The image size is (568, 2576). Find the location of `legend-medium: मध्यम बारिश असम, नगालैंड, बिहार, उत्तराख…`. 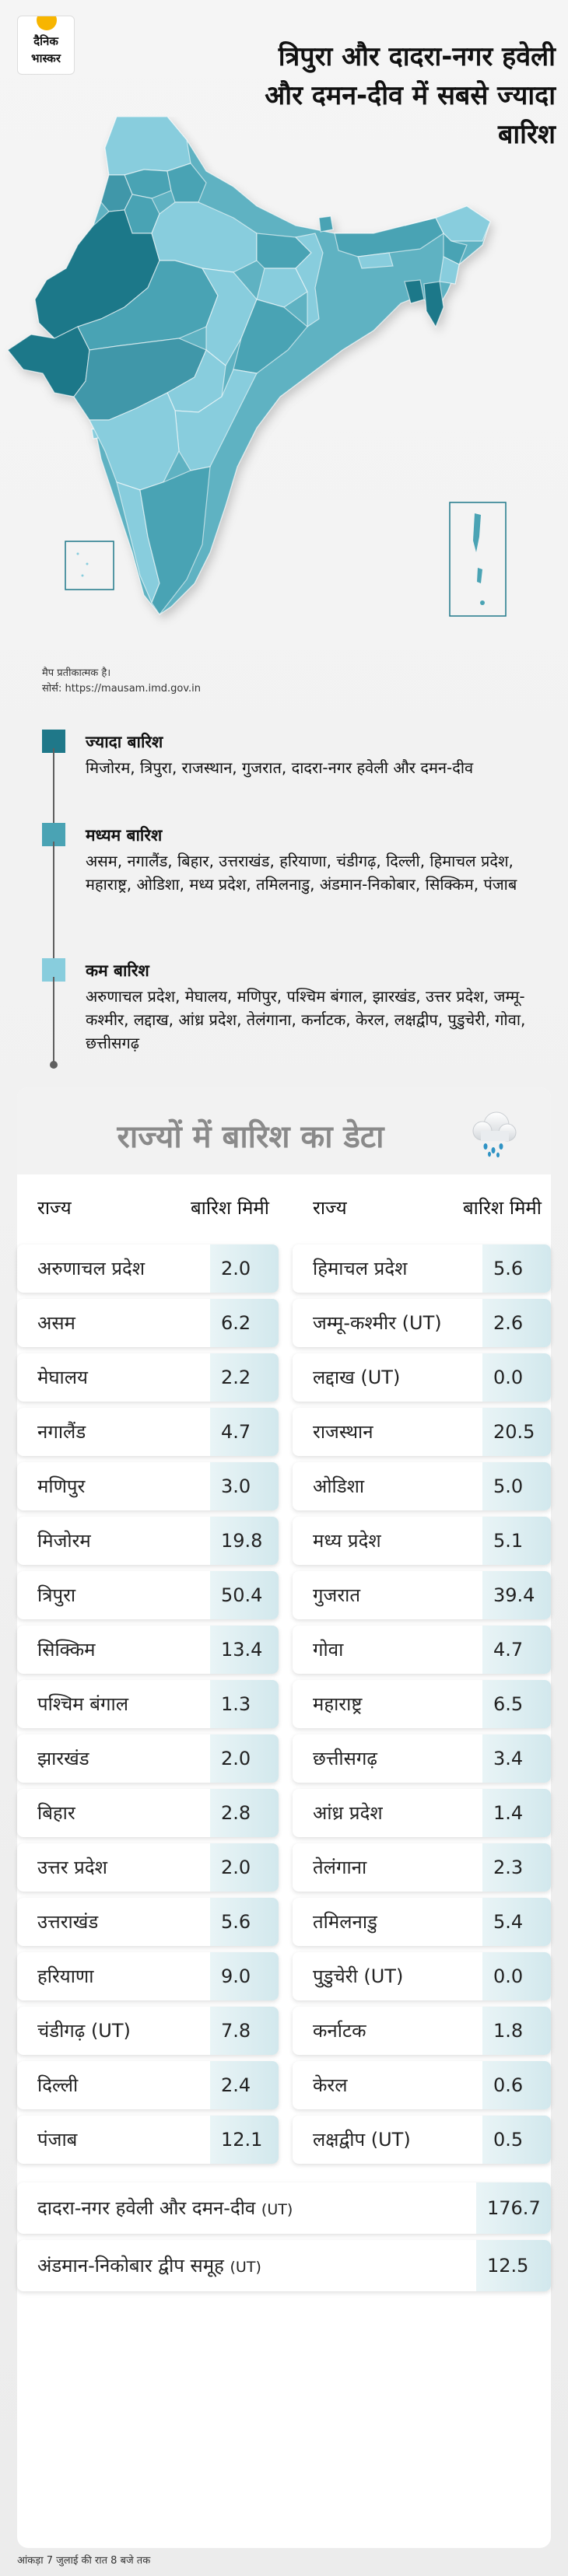

legend-medium: मध्यम बारिश असम, नगालैंड, बिहार, उत्तराख… is located at coordinates (291, 899).